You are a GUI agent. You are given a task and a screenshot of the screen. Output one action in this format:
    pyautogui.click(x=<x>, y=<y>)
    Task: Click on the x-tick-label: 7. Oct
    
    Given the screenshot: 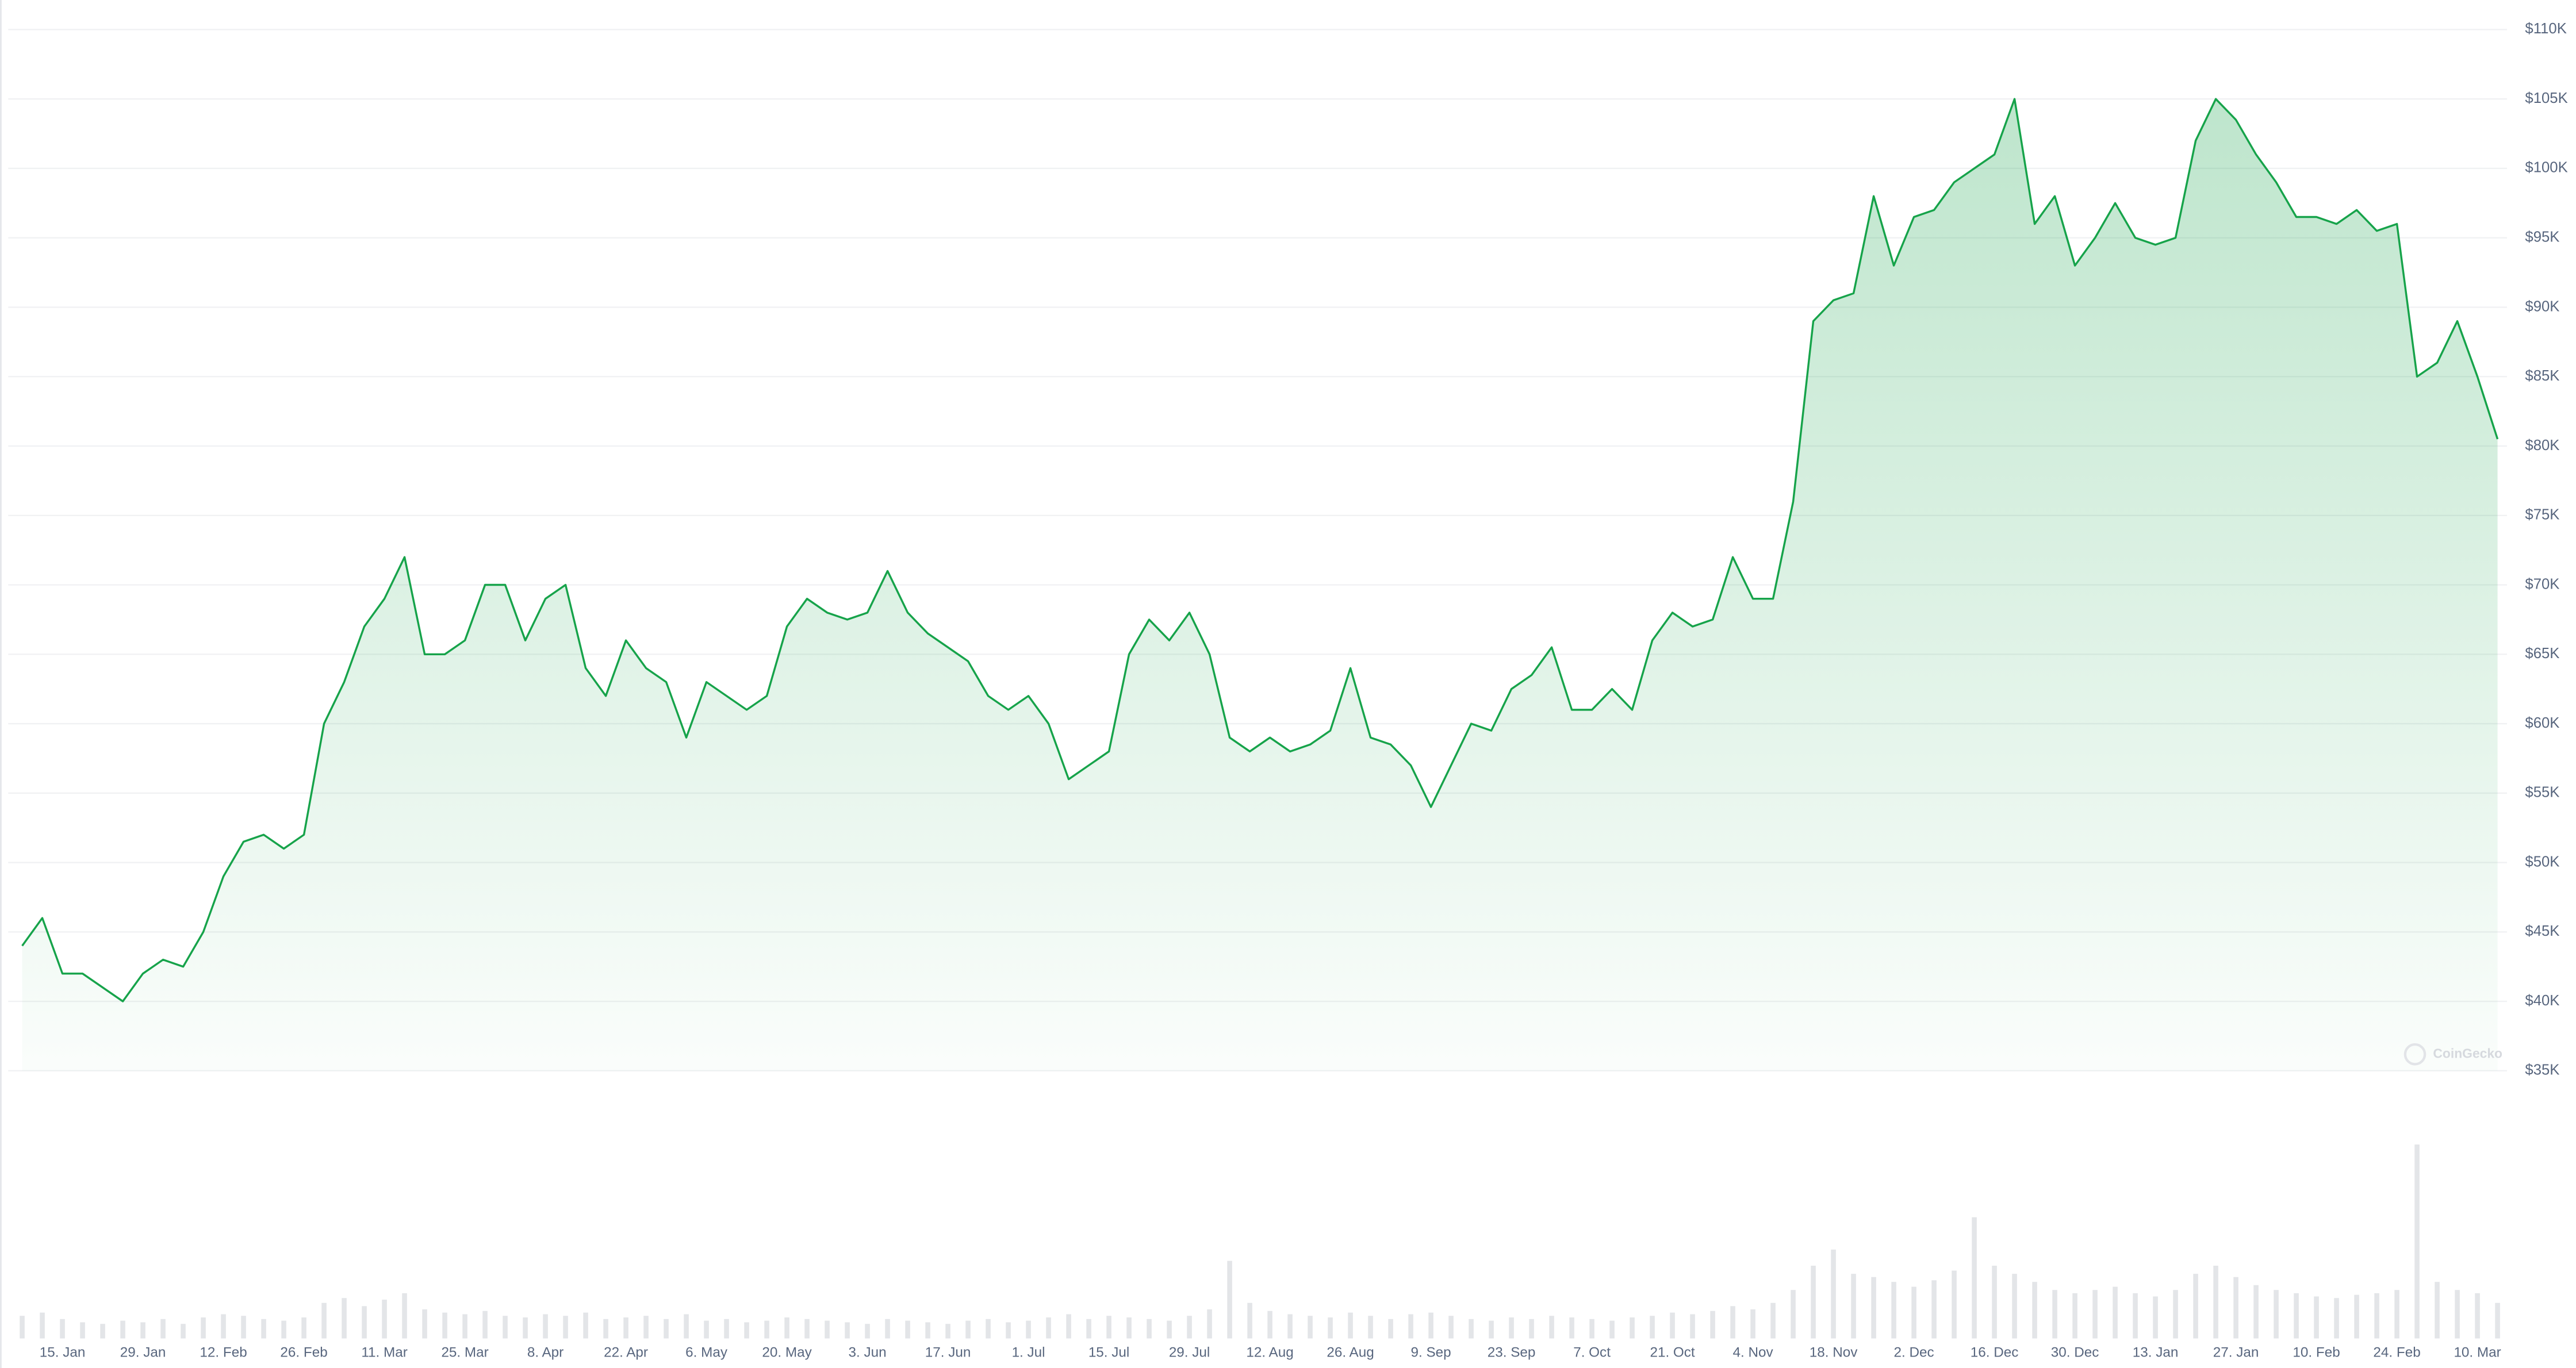 What is the action you would take?
    pyautogui.click(x=1592, y=1353)
    